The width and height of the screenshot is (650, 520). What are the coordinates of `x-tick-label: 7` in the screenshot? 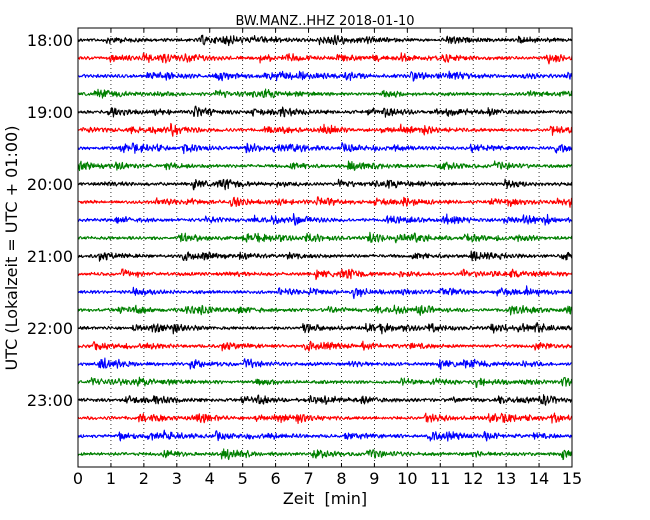 It's located at (308, 478).